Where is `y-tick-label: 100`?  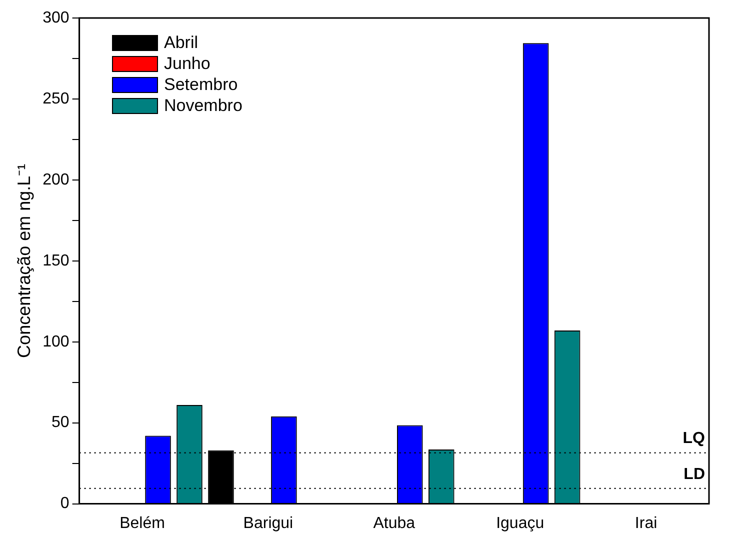 y-tick-label: 100 is located at coordinates (56, 341).